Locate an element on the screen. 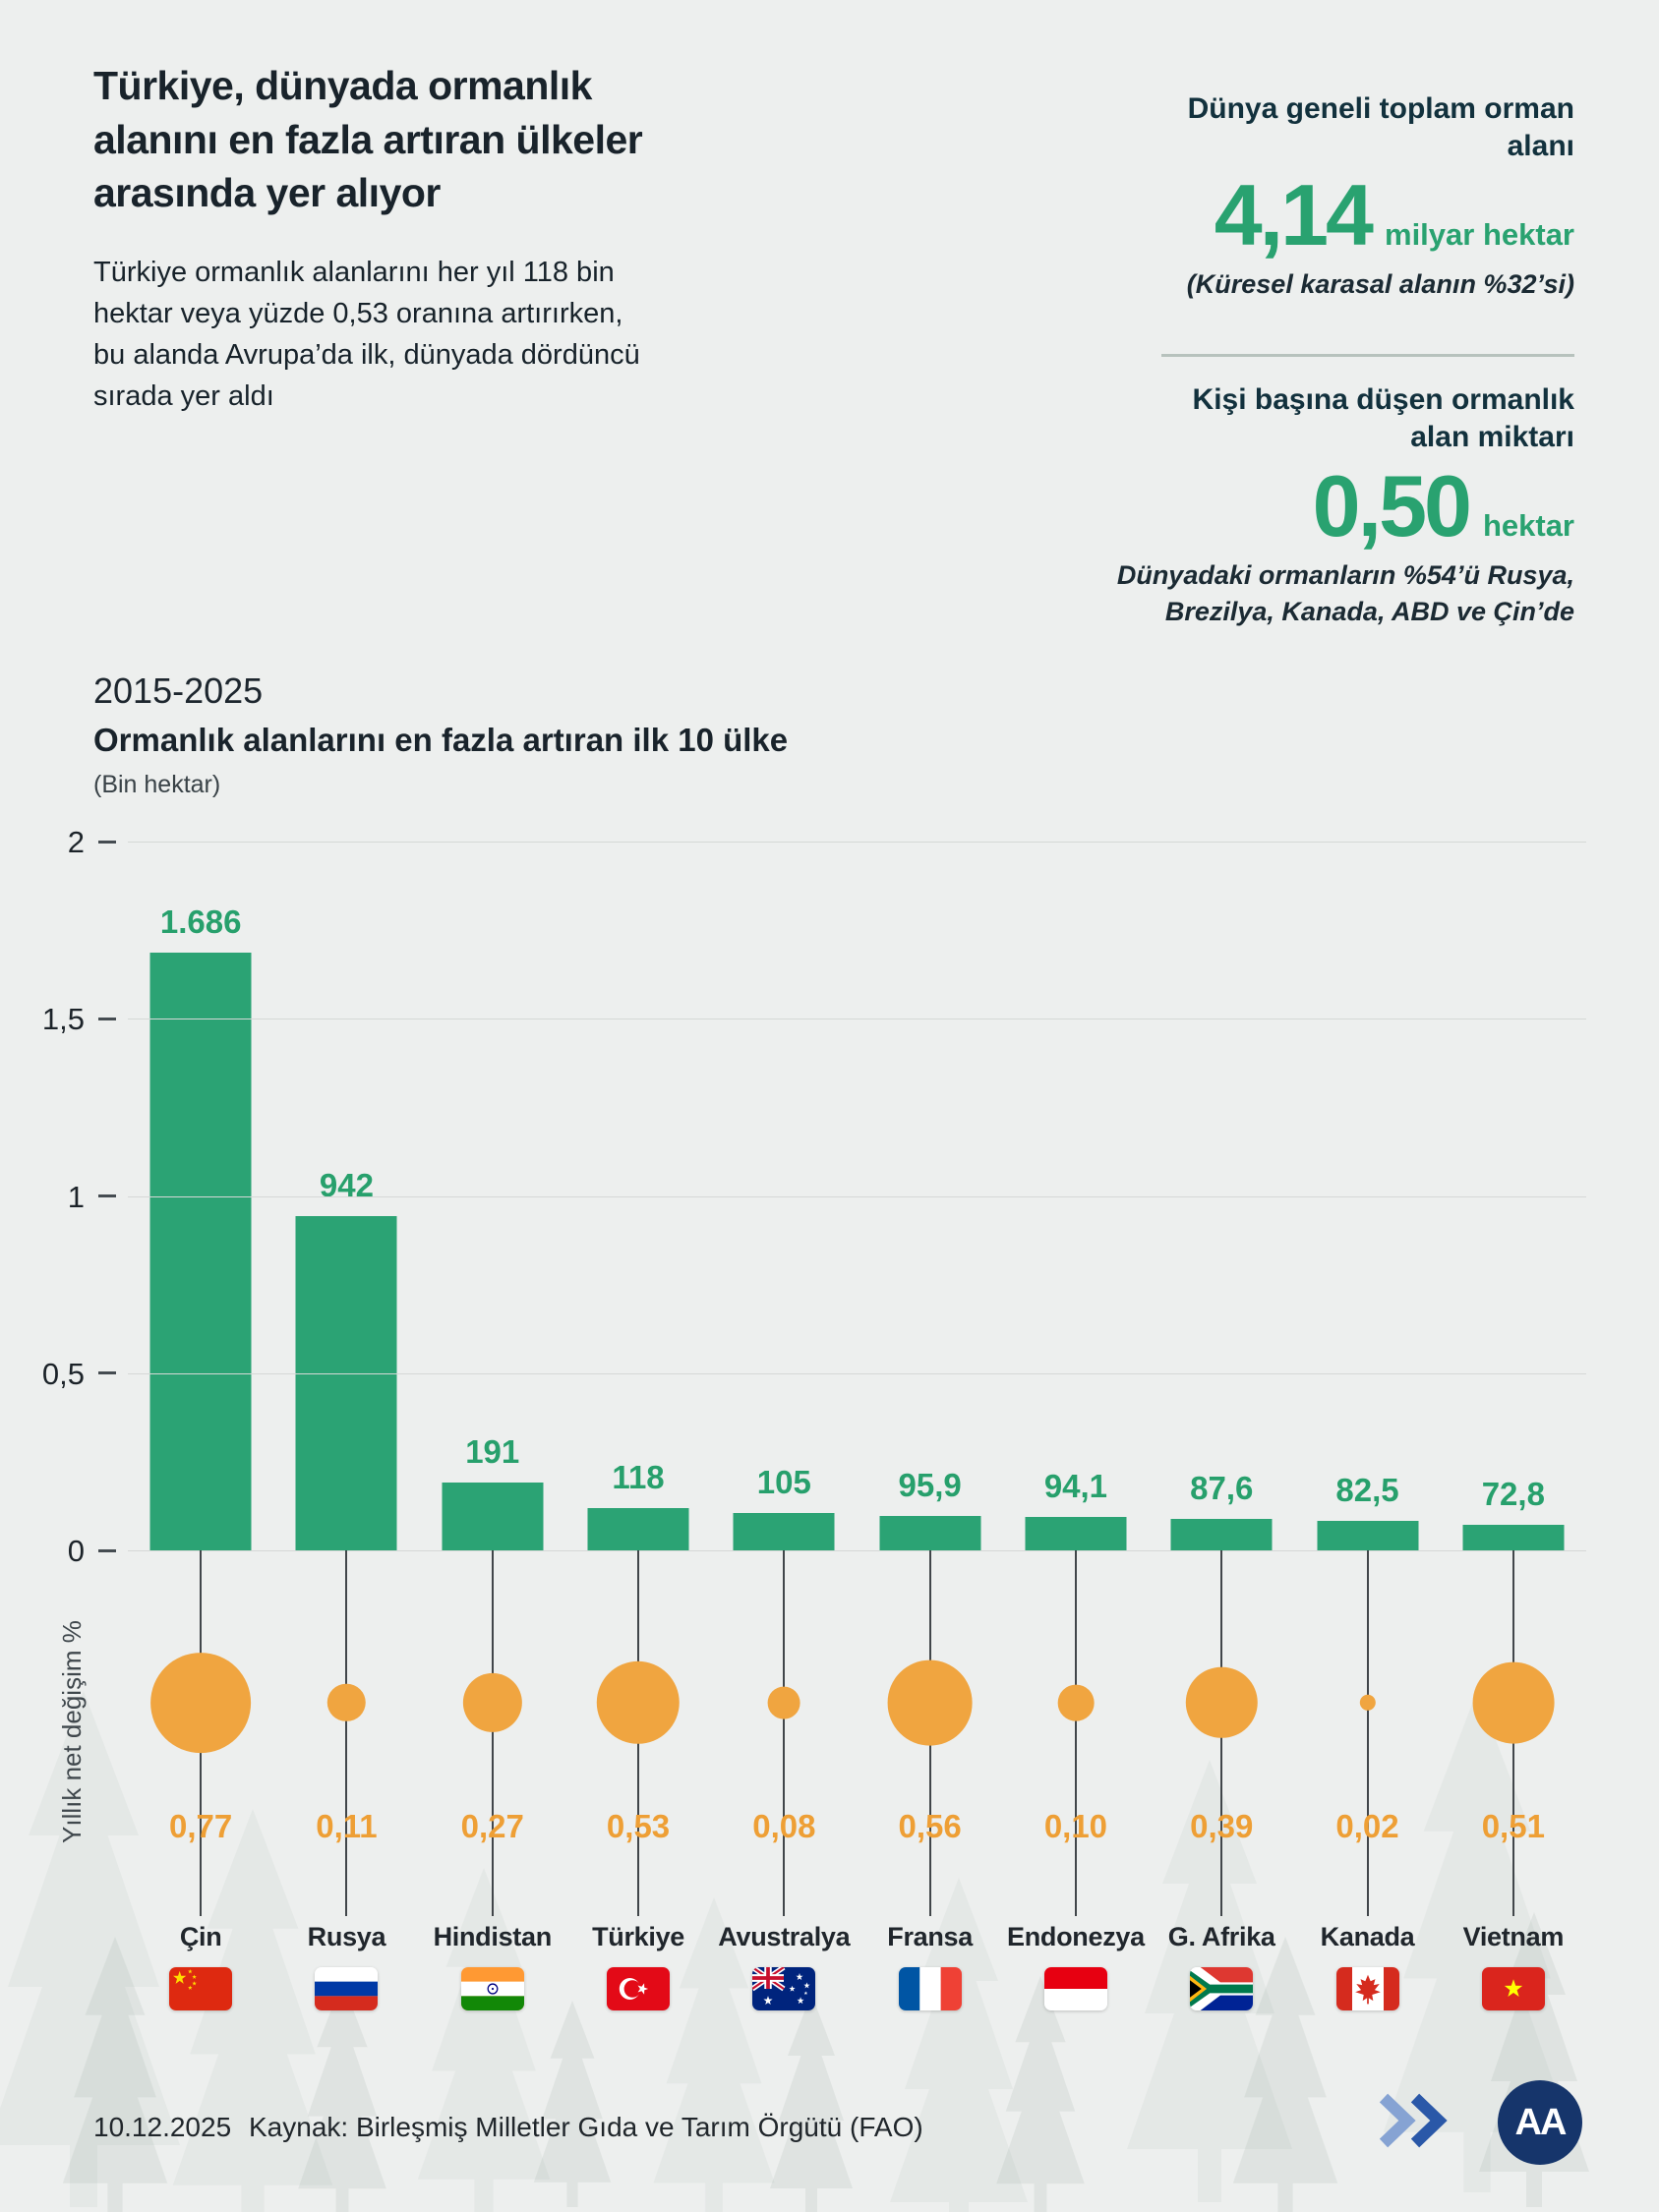  country-column-id: 0,10 Endonezya is located at coordinates (1076, 1836).